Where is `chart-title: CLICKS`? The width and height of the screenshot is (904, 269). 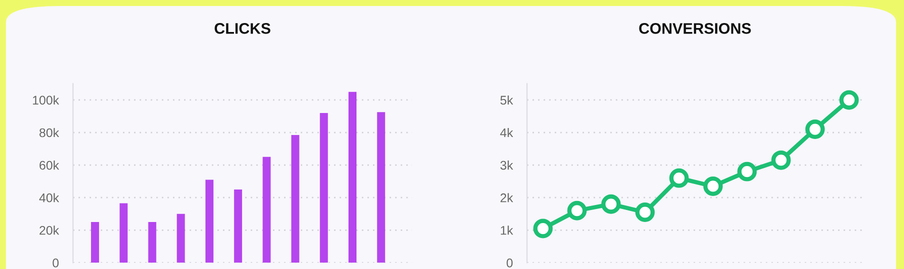 chart-title: CLICKS is located at coordinates (242, 28).